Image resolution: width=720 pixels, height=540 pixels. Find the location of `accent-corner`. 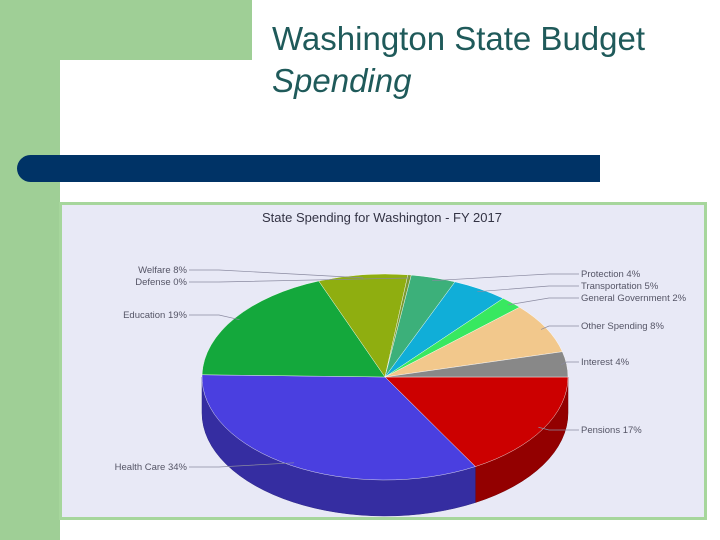

accent-corner is located at coordinates (100, 100).